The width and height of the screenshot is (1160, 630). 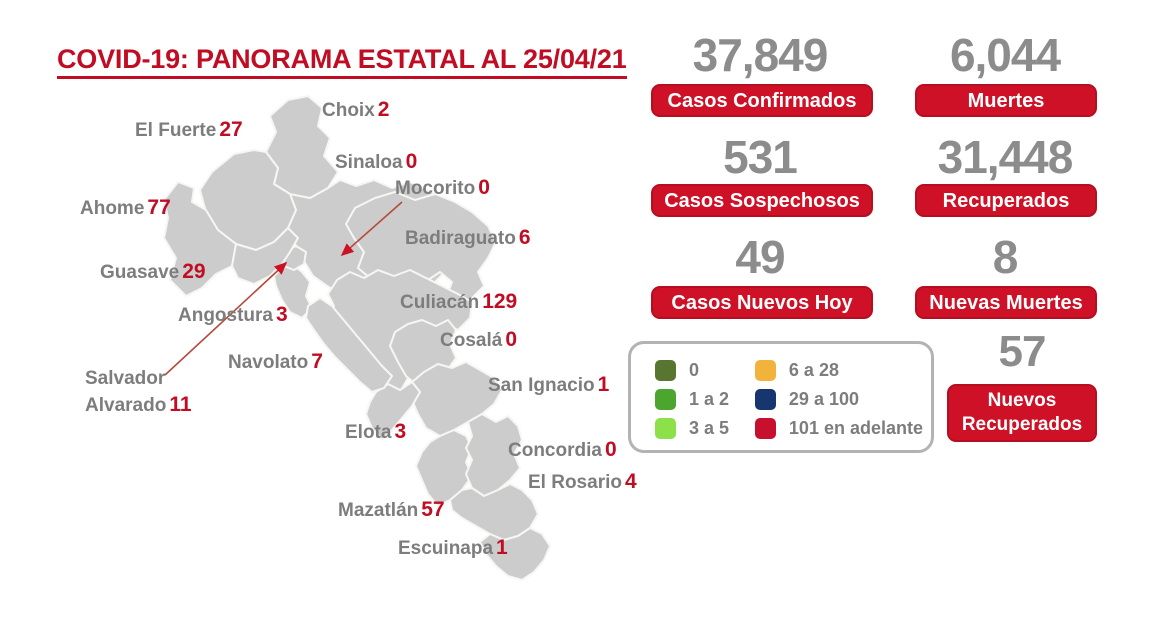 What do you see at coordinates (760, 55) in the screenshot?
I see `stat-value-casos-confirmados: 37,849` at bounding box center [760, 55].